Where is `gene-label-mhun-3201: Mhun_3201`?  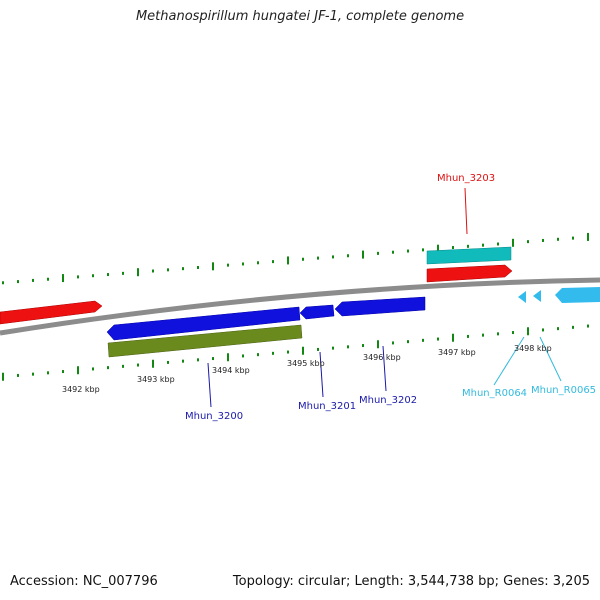 gene-label-mhun-3201: Mhun_3201 is located at coordinates (327, 406).